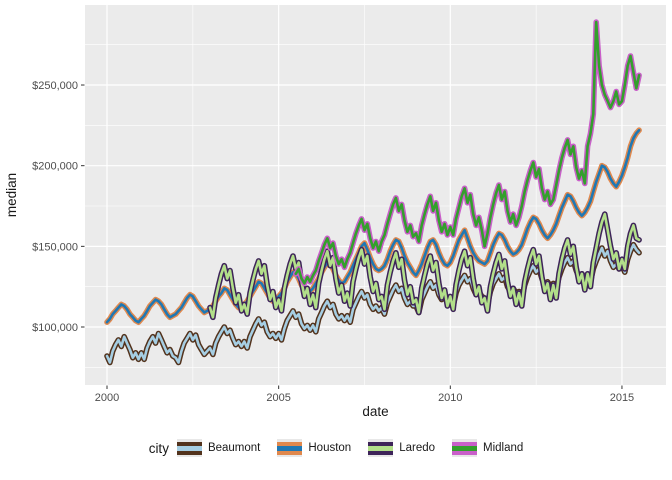 The height and width of the screenshot is (480, 672). I want to click on legend-item-midland: Midland, so click(487, 448).